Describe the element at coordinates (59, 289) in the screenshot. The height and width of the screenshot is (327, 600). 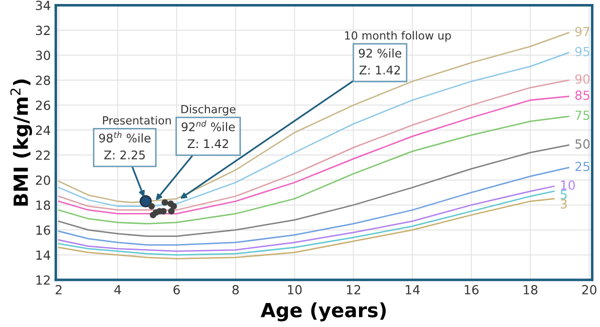
I see `x-tick-label: 2` at that location.